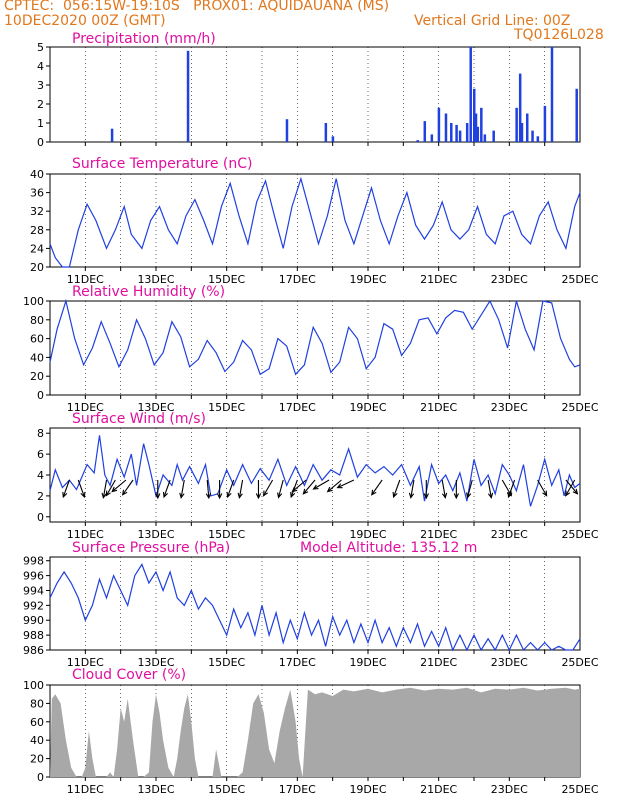 The height and width of the screenshot is (800, 618). What do you see at coordinates (37, 267) in the screenshot?
I see `temp-y-tick-label: 20` at bounding box center [37, 267].